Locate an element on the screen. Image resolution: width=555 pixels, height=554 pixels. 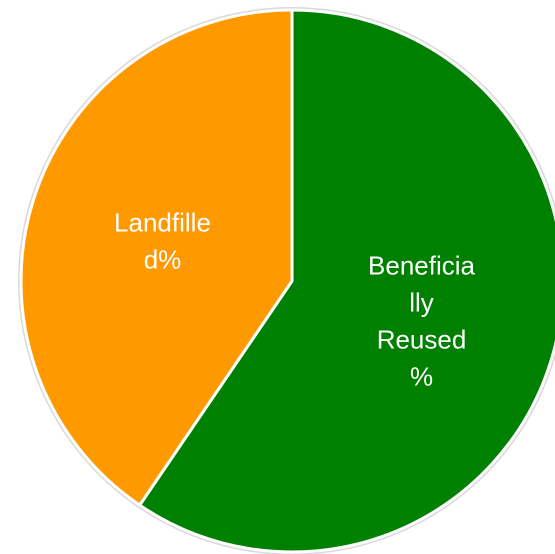
data-label-line: Reused is located at coordinates (422, 339).